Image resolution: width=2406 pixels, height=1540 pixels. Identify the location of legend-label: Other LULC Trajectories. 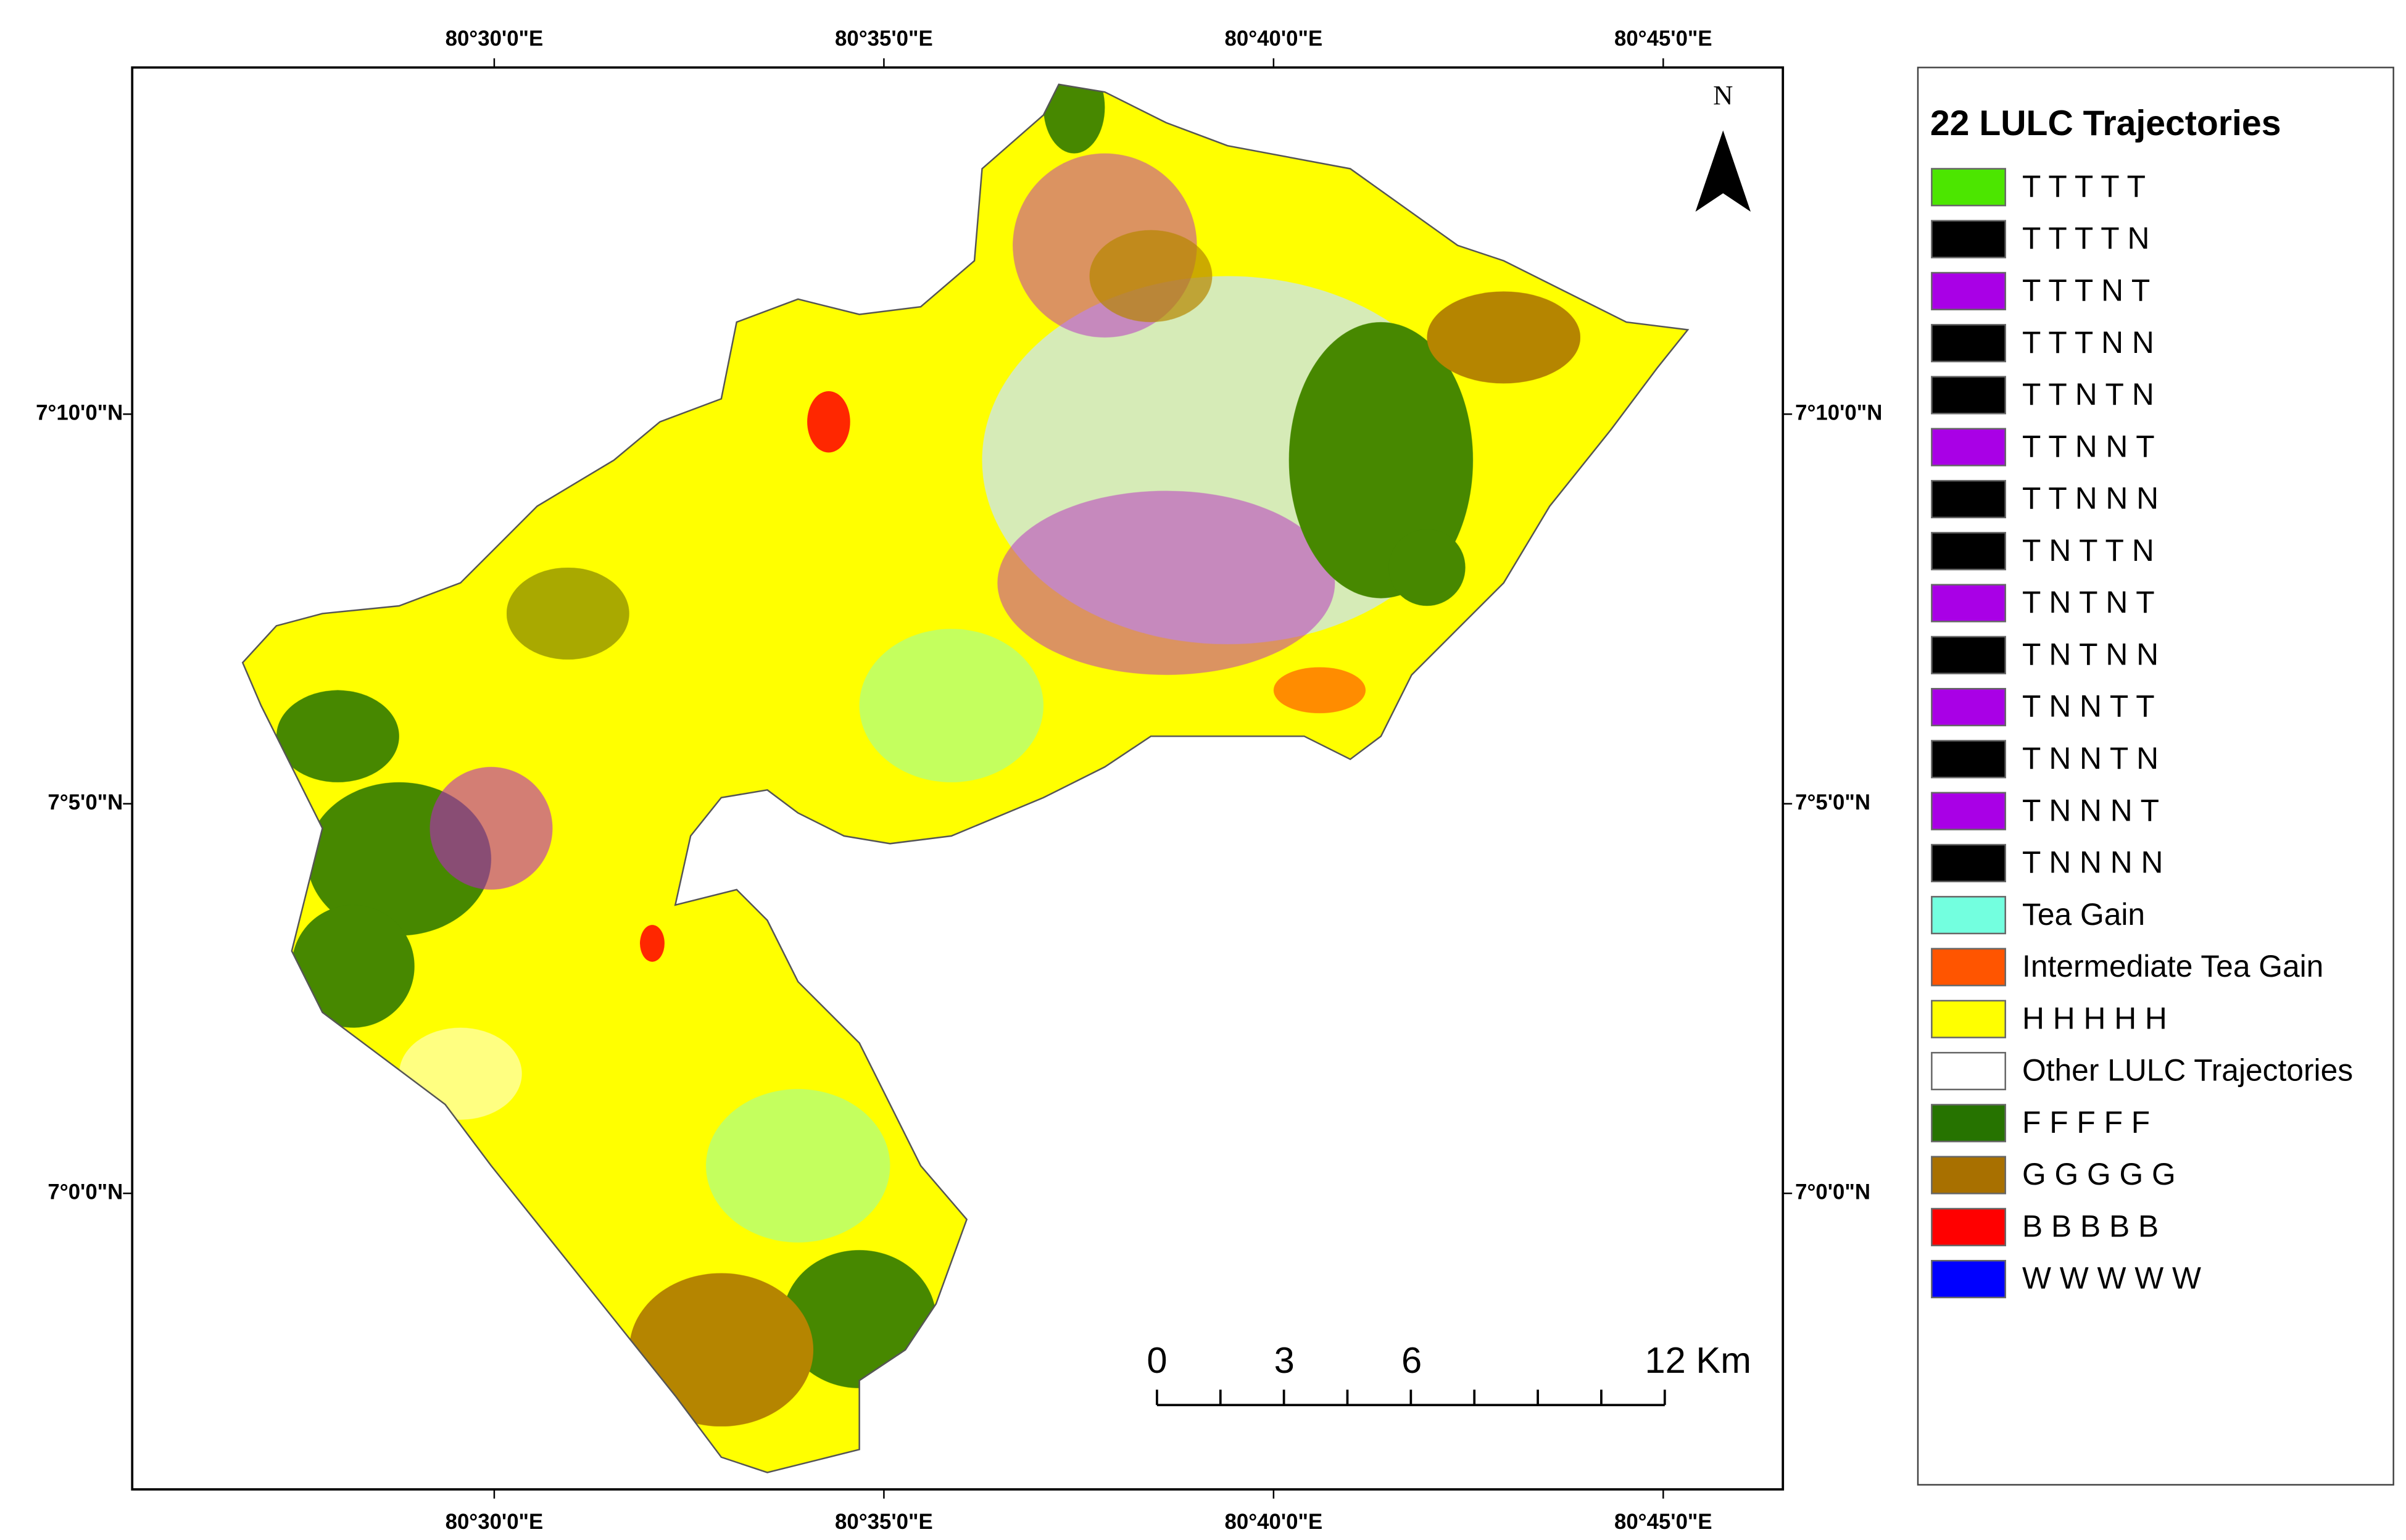
(2187, 1071).